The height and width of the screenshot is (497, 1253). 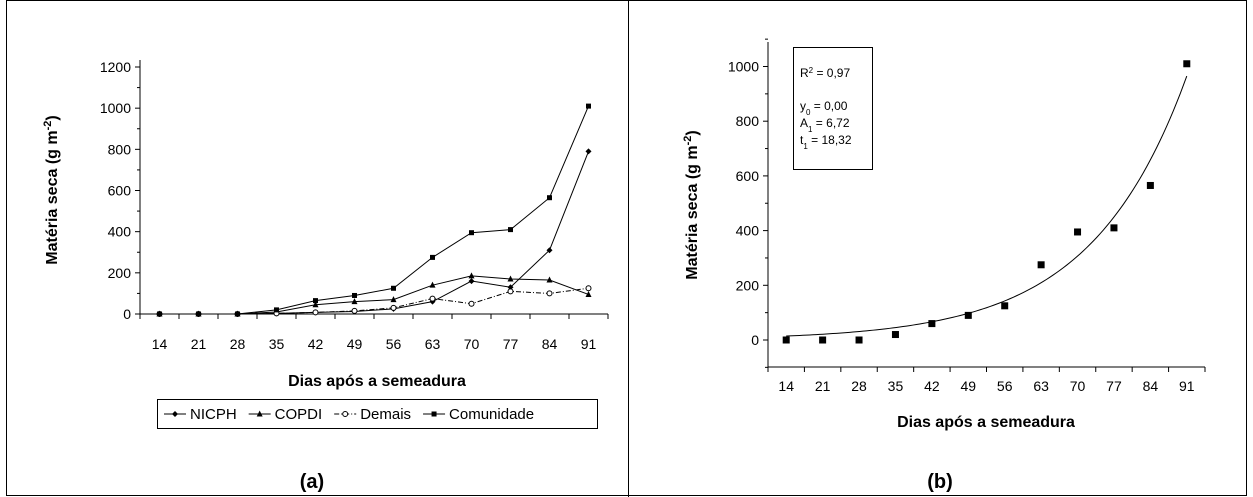 What do you see at coordinates (1187, 386) in the screenshot?
I see `x-tick-label-b: 91` at bounding box center [1187, 386].